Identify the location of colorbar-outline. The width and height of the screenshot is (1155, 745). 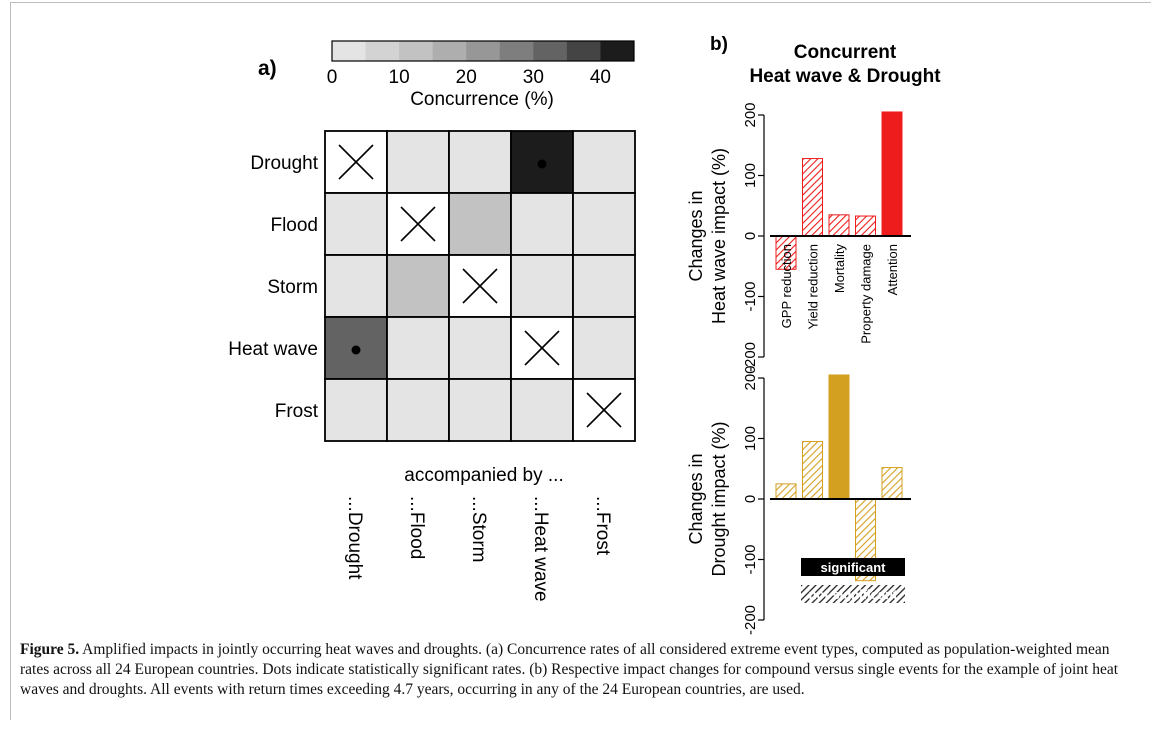
(483, 51).